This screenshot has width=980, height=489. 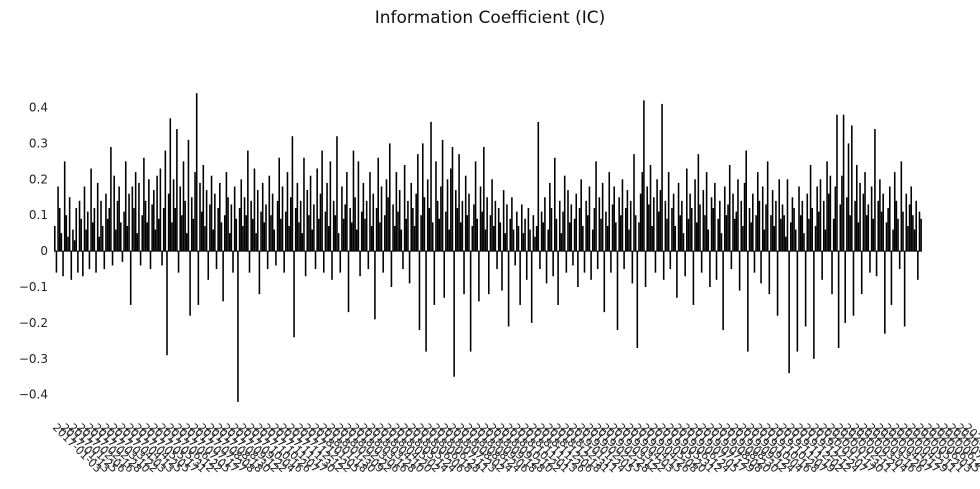 I want to click on y-tick-label: 0, so click(x=44, y=251).